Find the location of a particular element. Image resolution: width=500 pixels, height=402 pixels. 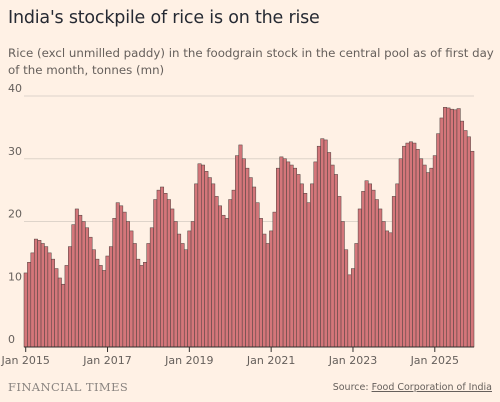

y-axis: 0 10 20 30 40 is located at coordinates (15, 214).